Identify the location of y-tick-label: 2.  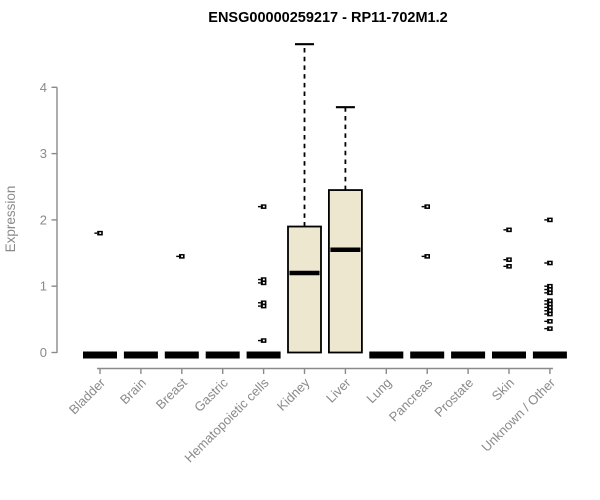
(43, 219).